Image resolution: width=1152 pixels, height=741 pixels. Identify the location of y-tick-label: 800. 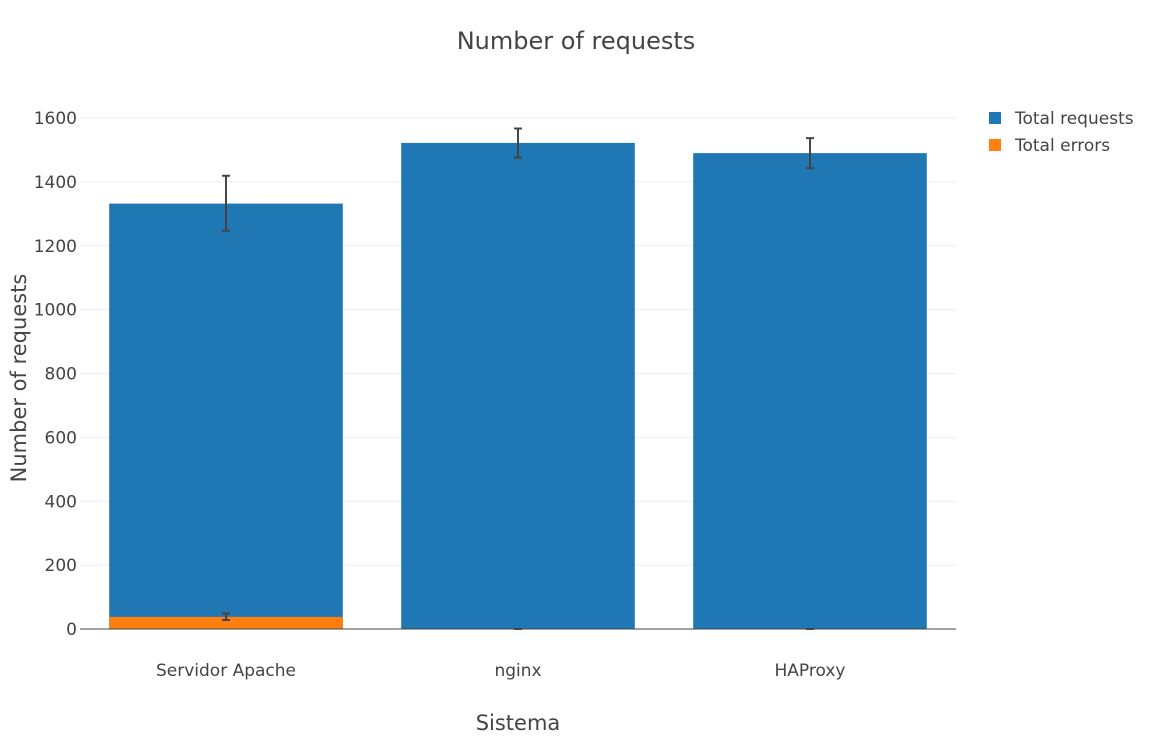
(61, 375).